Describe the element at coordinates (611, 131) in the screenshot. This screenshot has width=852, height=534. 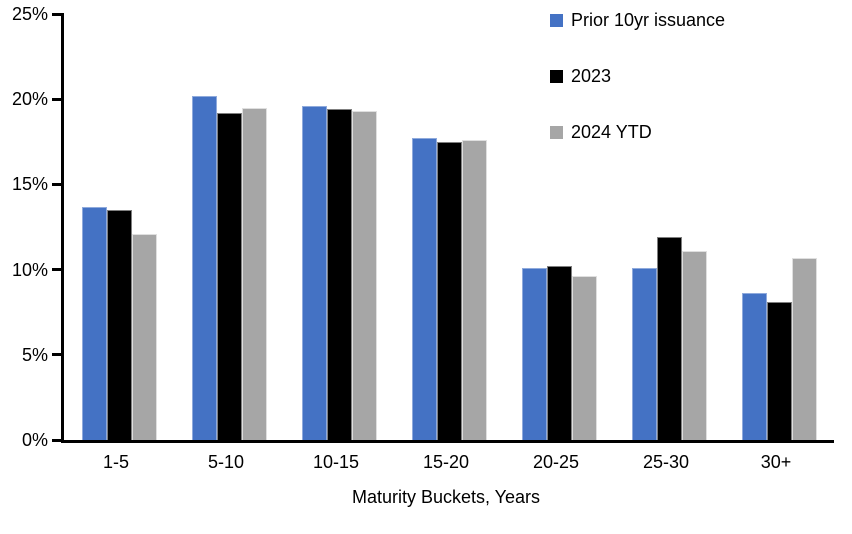
I see `legend-label: 2024 YTD` at that location.